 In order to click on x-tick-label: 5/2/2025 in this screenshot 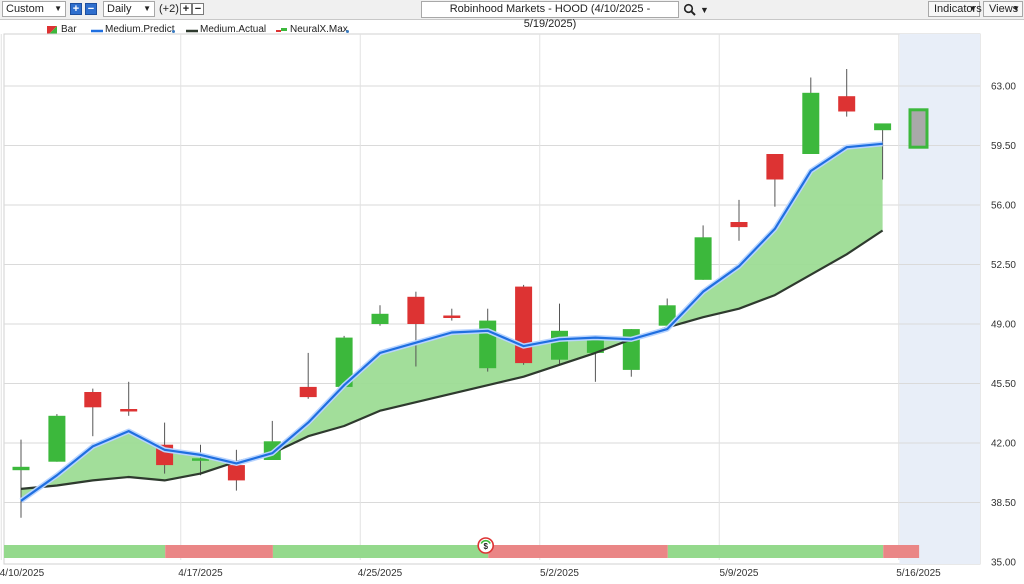, I will do `click(559, 573)`.